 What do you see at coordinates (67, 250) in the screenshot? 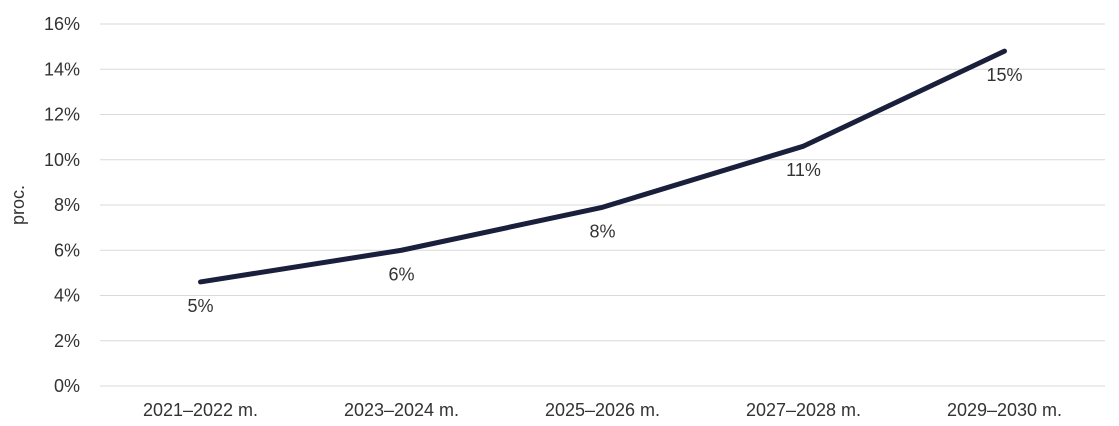
I see `y-tick-label: 6%` at bounding box center [67, 250].